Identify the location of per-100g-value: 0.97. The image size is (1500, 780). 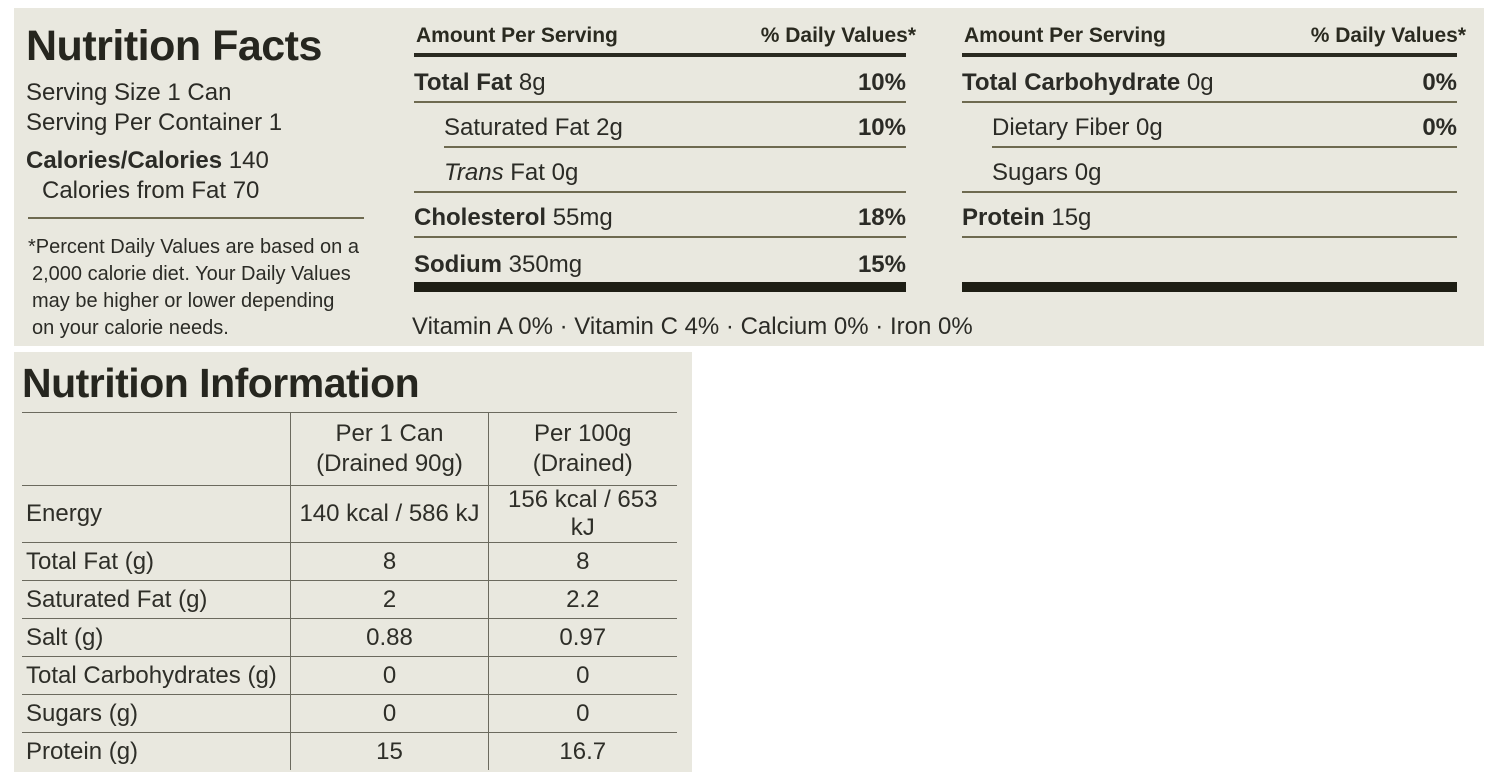
(582, 637).